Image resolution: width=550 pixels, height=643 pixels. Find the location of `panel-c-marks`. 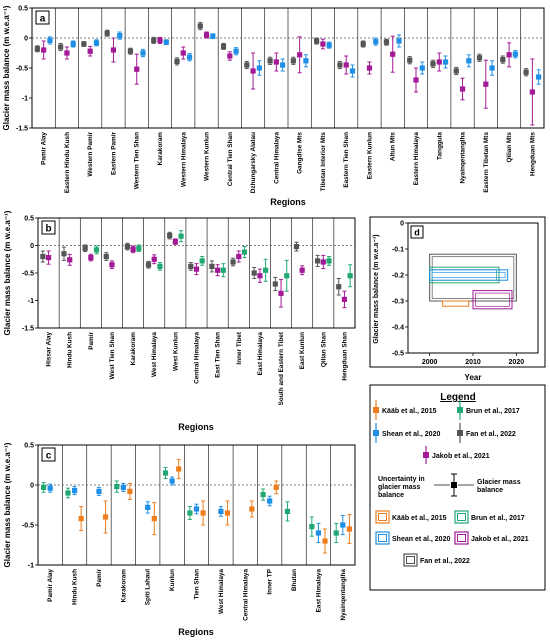

panel-c-marks is located at coordinates (196, 506).